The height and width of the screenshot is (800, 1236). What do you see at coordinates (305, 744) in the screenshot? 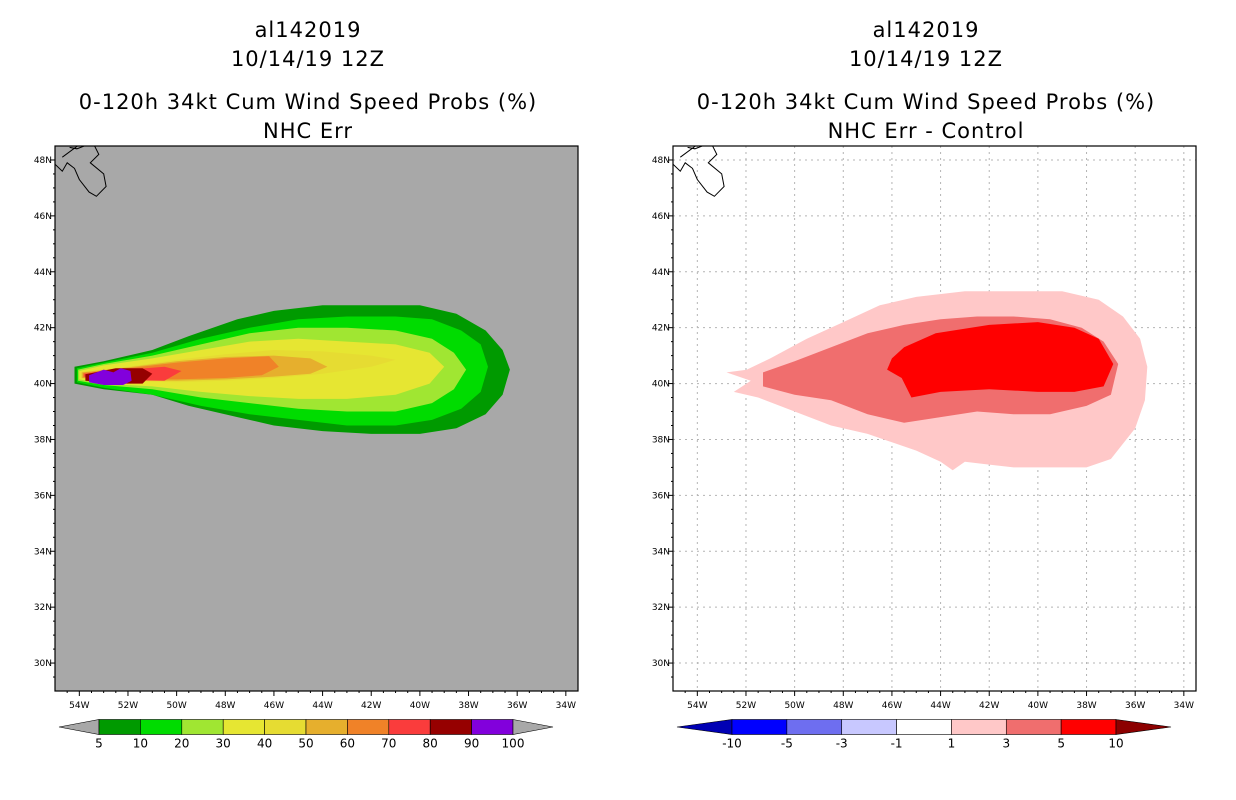
I see `colorbar-label: 50` at bounding box center [305, 744].